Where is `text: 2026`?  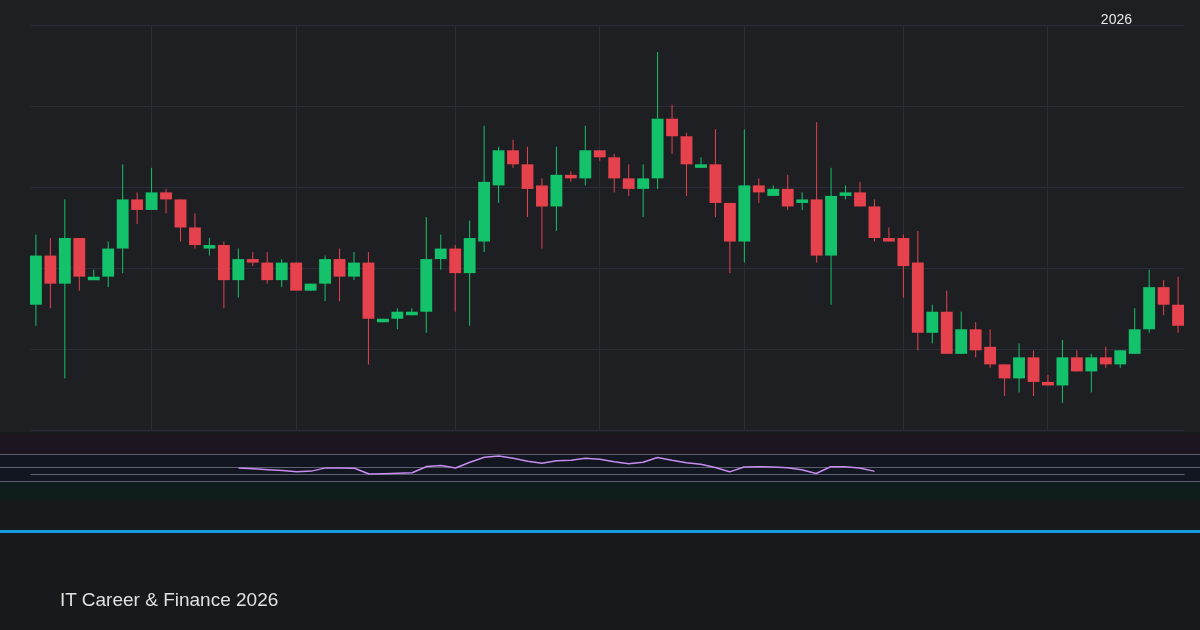 text: 2026 is located at coordinates (1116, 19).